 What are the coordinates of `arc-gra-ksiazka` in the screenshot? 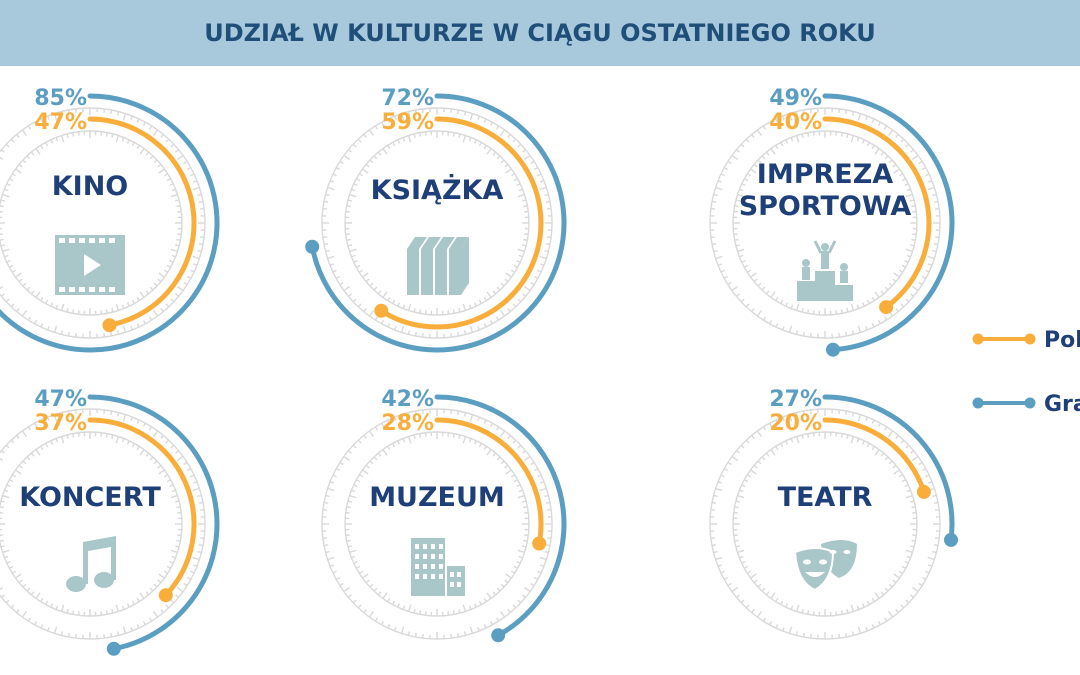 It's located at (438, 223).